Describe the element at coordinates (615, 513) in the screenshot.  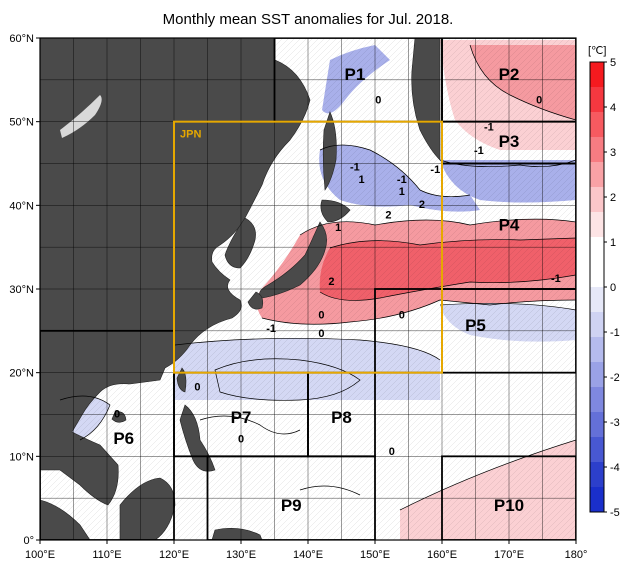
I see `colorbar-tick-label: -5` at that location.